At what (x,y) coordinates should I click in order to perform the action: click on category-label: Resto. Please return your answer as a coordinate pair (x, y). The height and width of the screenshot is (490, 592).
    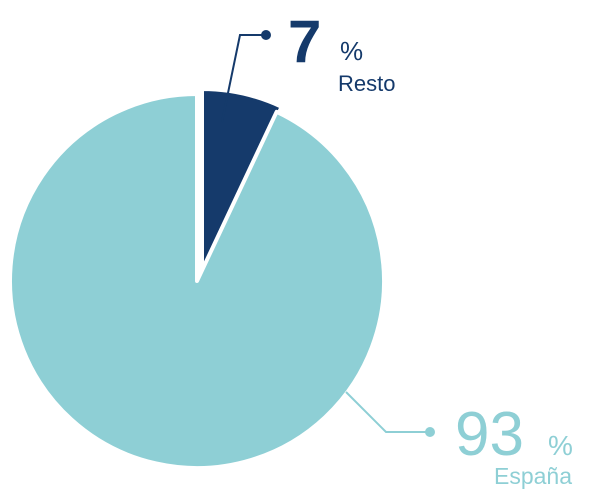
    Looking at the image, I should click on (366, 83).